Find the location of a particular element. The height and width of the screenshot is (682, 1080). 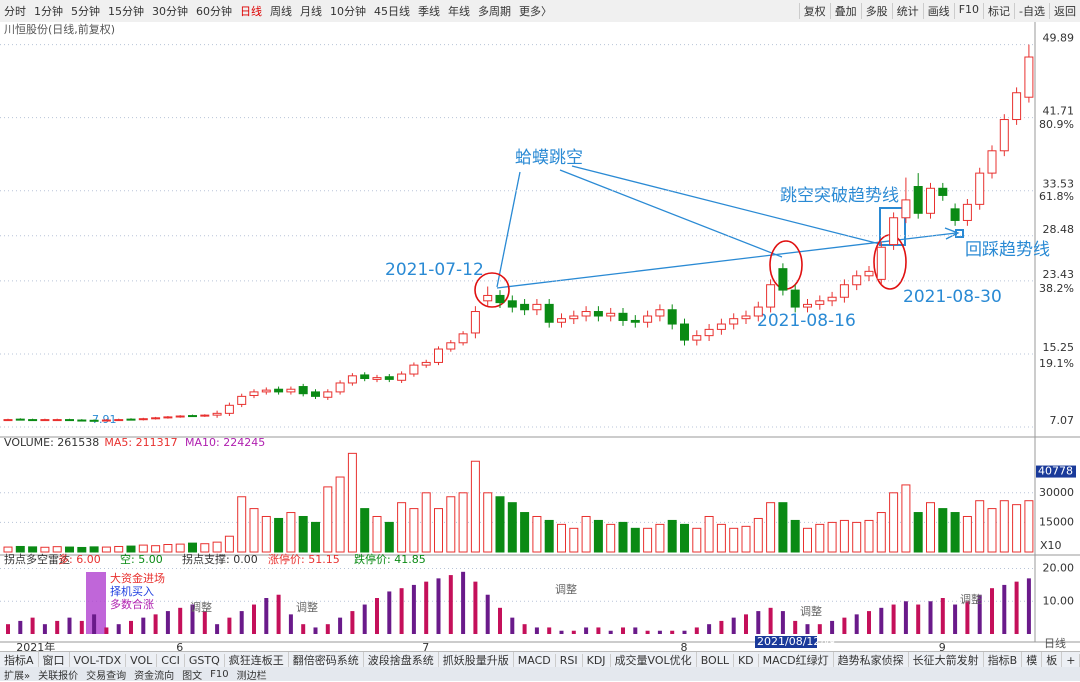

indicator-tab: VOL is located at coordinates (142, 660).